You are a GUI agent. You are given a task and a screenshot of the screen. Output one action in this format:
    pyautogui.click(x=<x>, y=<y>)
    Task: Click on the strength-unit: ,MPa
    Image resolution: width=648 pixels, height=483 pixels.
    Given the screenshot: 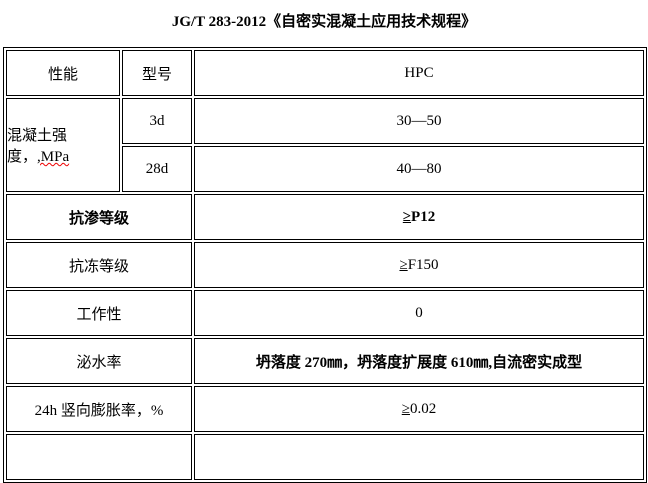 What is the action you would take?
    pyautogui.click(x=53, y=157)
    